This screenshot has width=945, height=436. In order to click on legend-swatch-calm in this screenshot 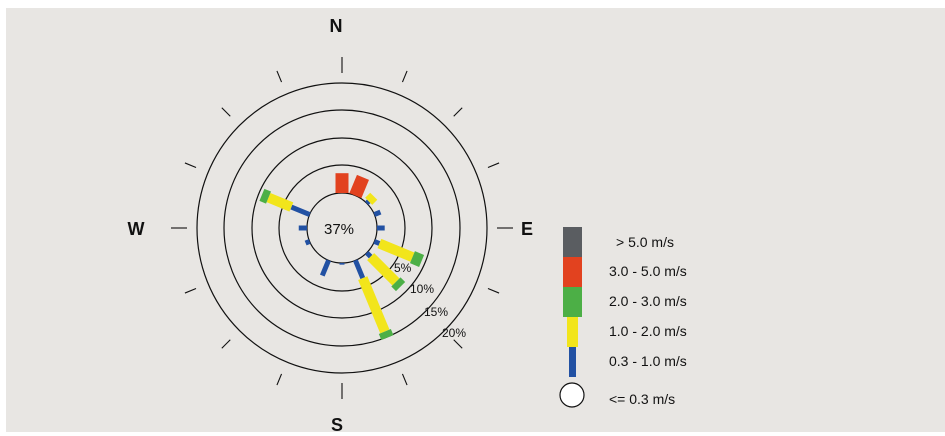, I will do `click(572, 395)`.